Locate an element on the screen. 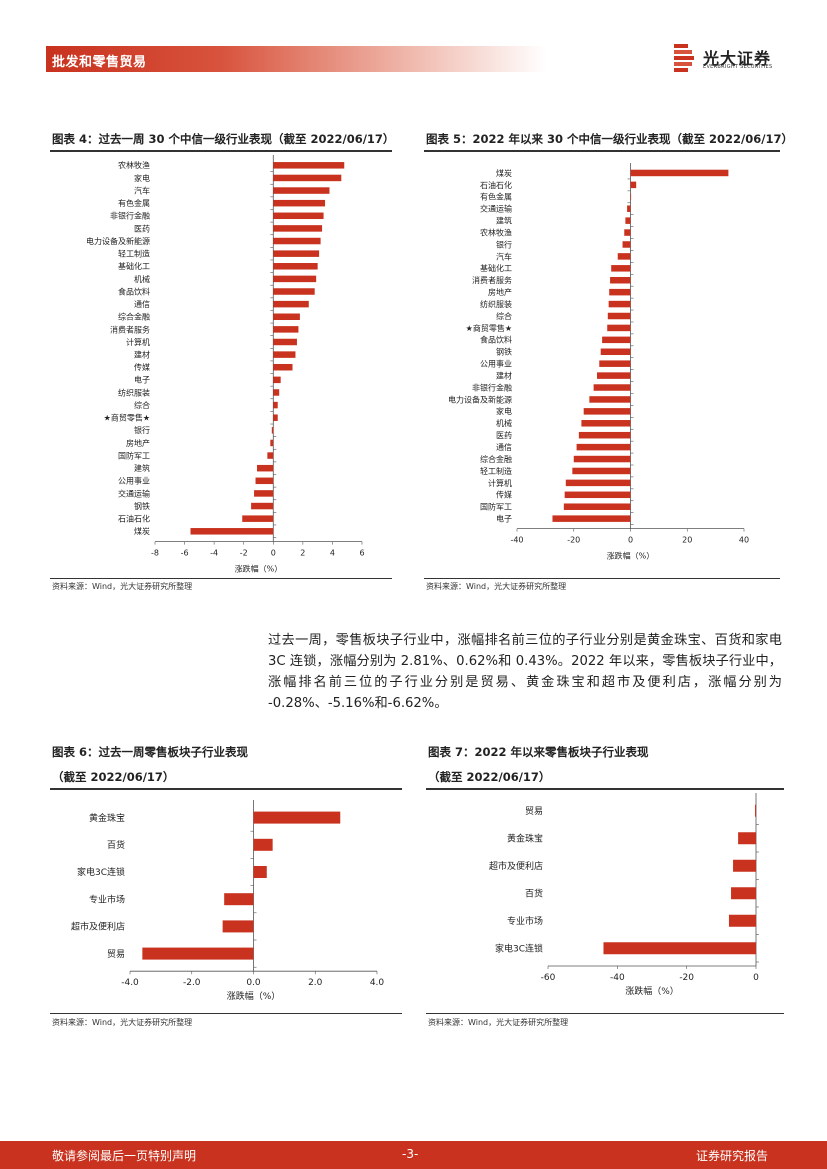 The height and width of the screenshot is (1169, 827). category-label: 百货 is located at coordinates (116, 845).